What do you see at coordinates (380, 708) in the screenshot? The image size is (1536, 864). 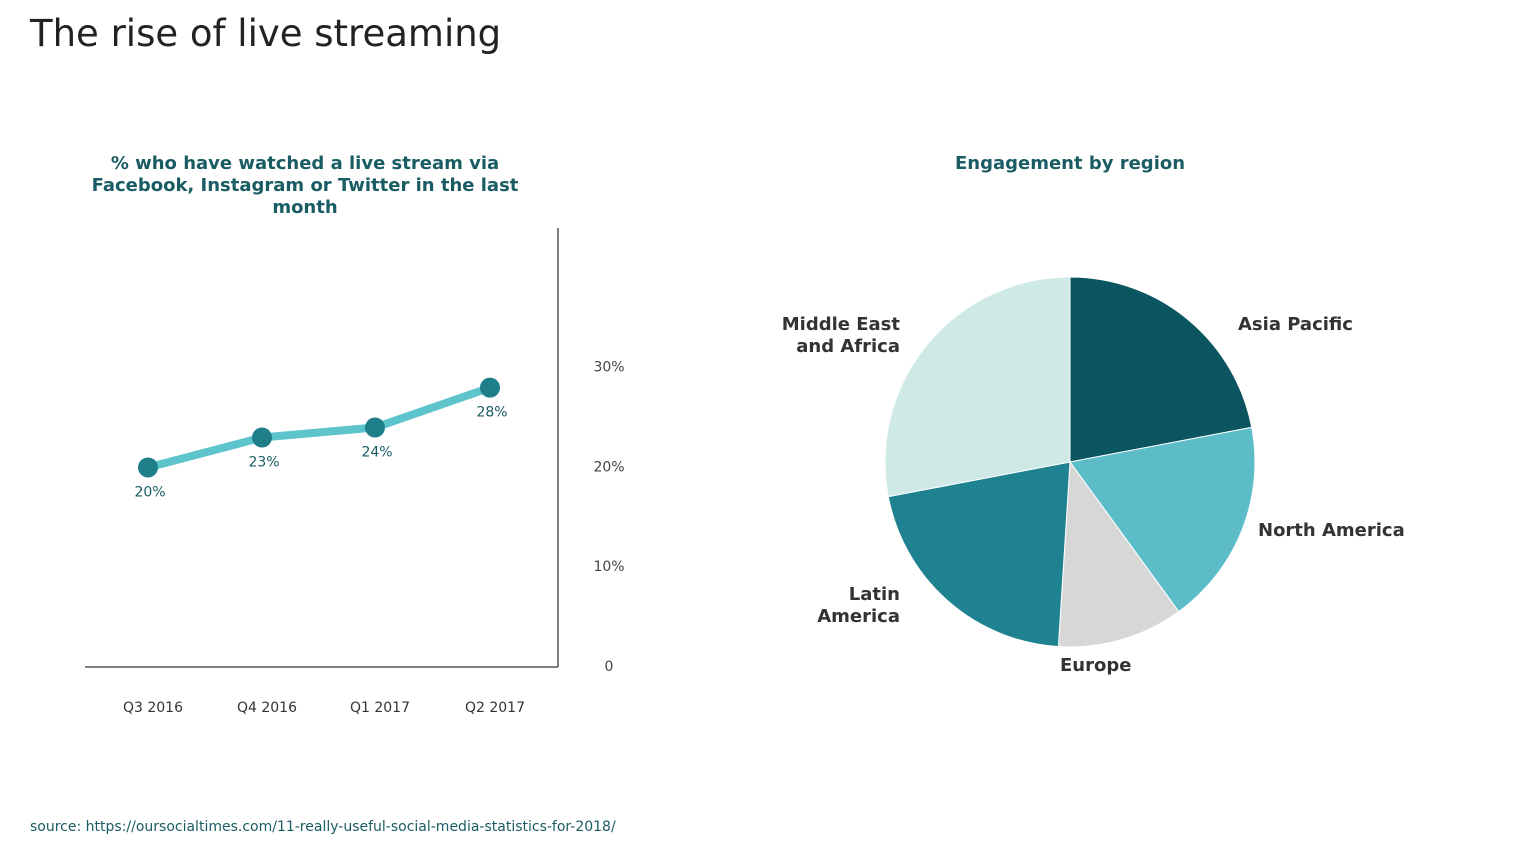 I see `x-tick-label: Q1 2017` at bounding box center [380, 708].